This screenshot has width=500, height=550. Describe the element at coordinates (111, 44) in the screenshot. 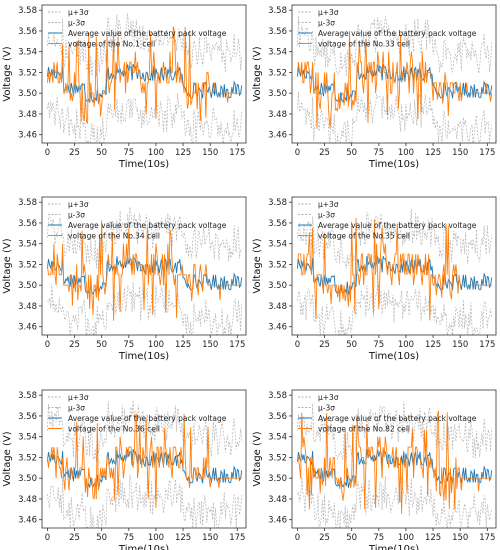

I see `legend-label: voltage of the No.1 cell` at that location.